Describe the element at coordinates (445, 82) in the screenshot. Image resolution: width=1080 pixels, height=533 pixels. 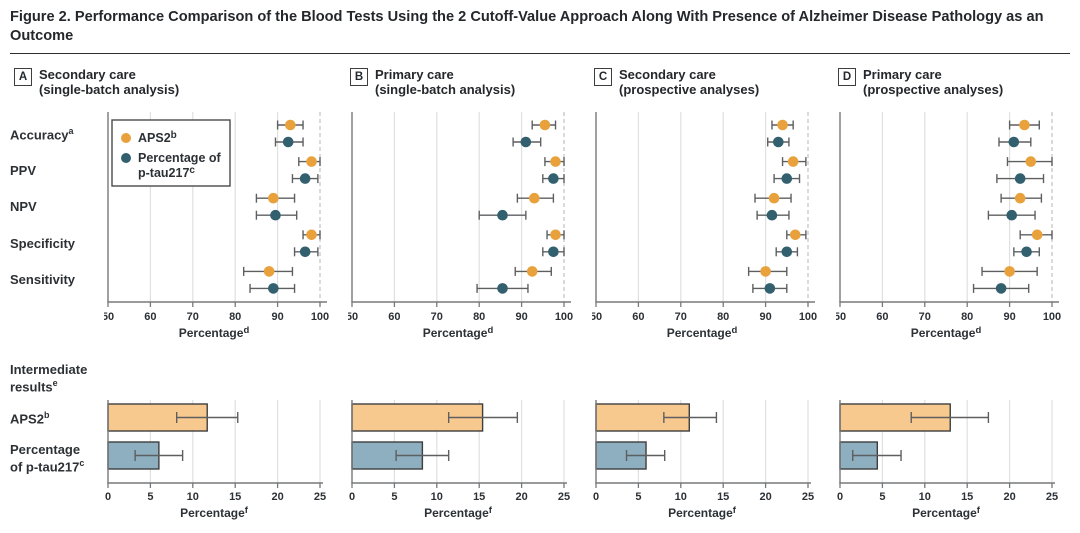
I see `panel-B-title: Primary care (single-batch analysis)` at that location.